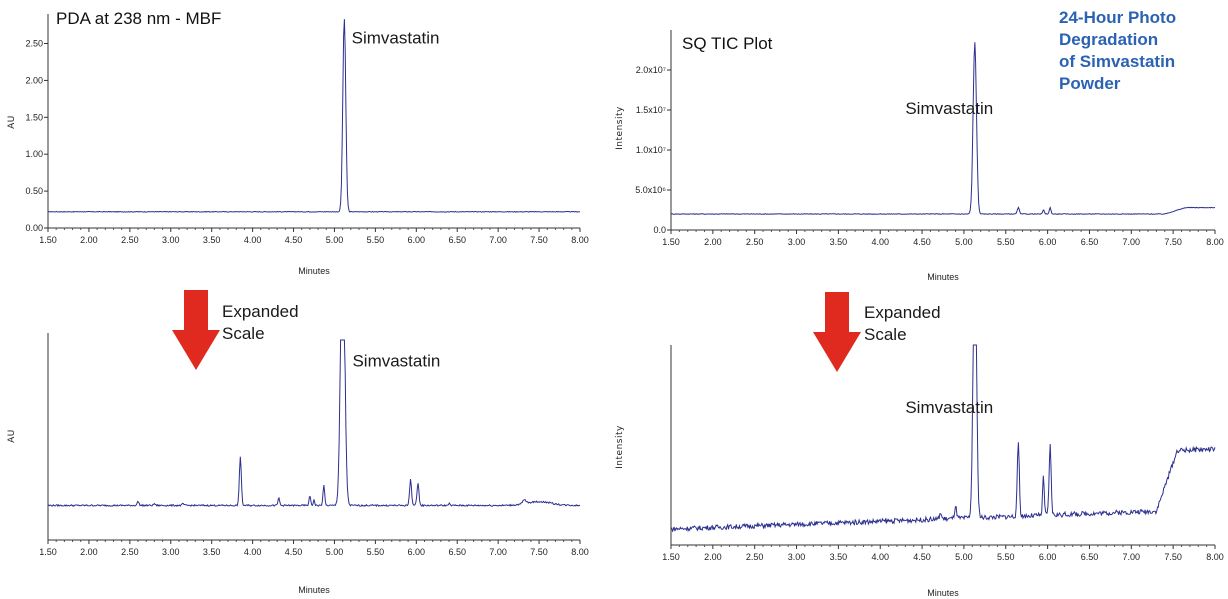 The width and height of the screenshot is (1228, 599). Describe the element at coordinates (1117, 61) in the screenshot. I see `heading-line-3: of Simvastatin` at that location.